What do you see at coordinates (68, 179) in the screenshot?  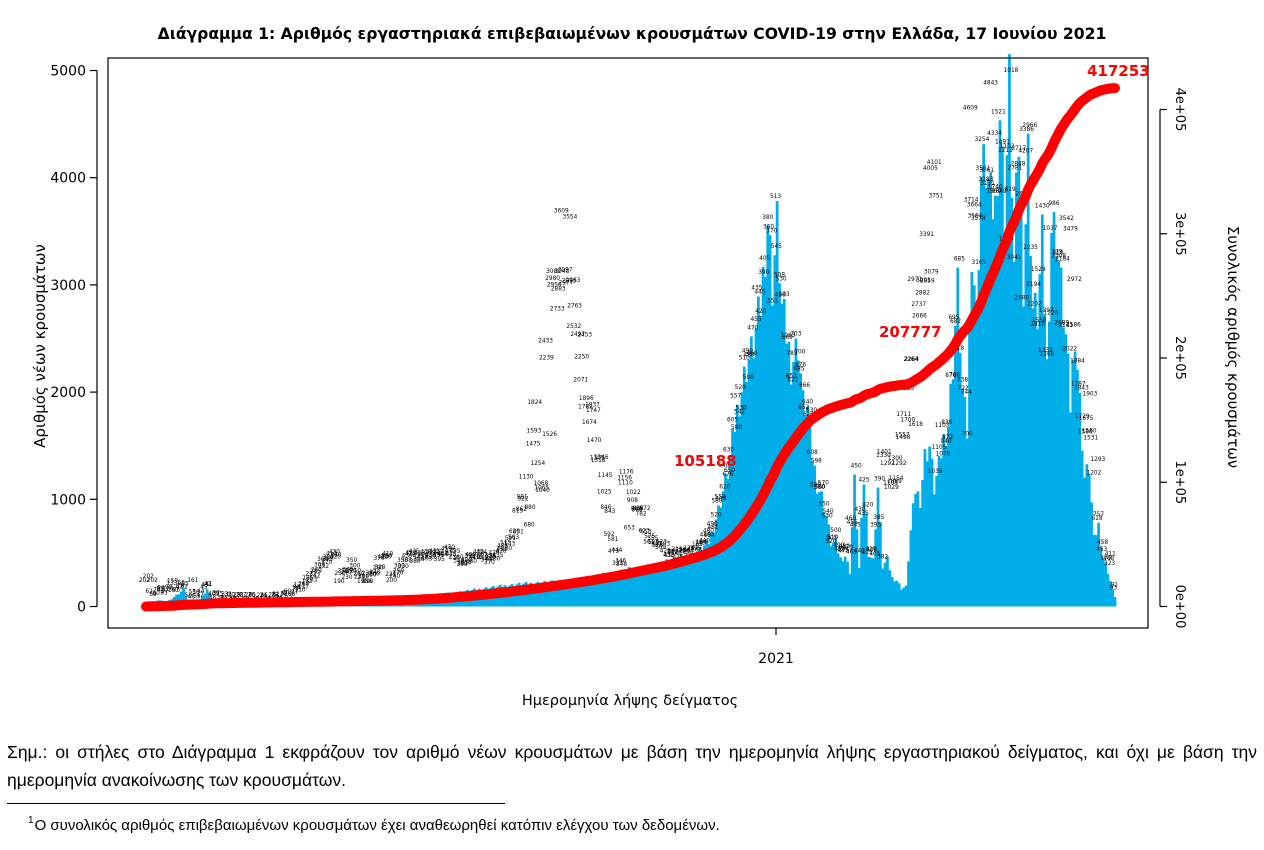 I see `left-y-tick-label: 4000` at bounding box center [68, 179].